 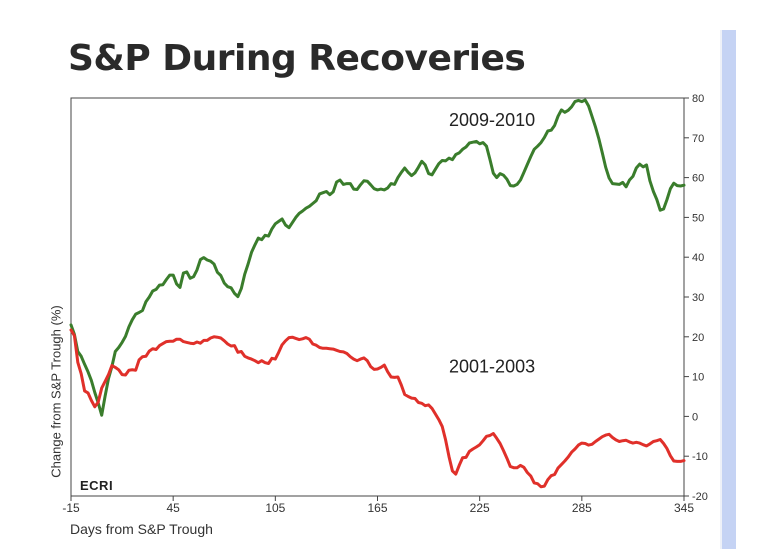 I want to click on label-layer: 2009-2010 2001-2003, so click(x=492, y=243).